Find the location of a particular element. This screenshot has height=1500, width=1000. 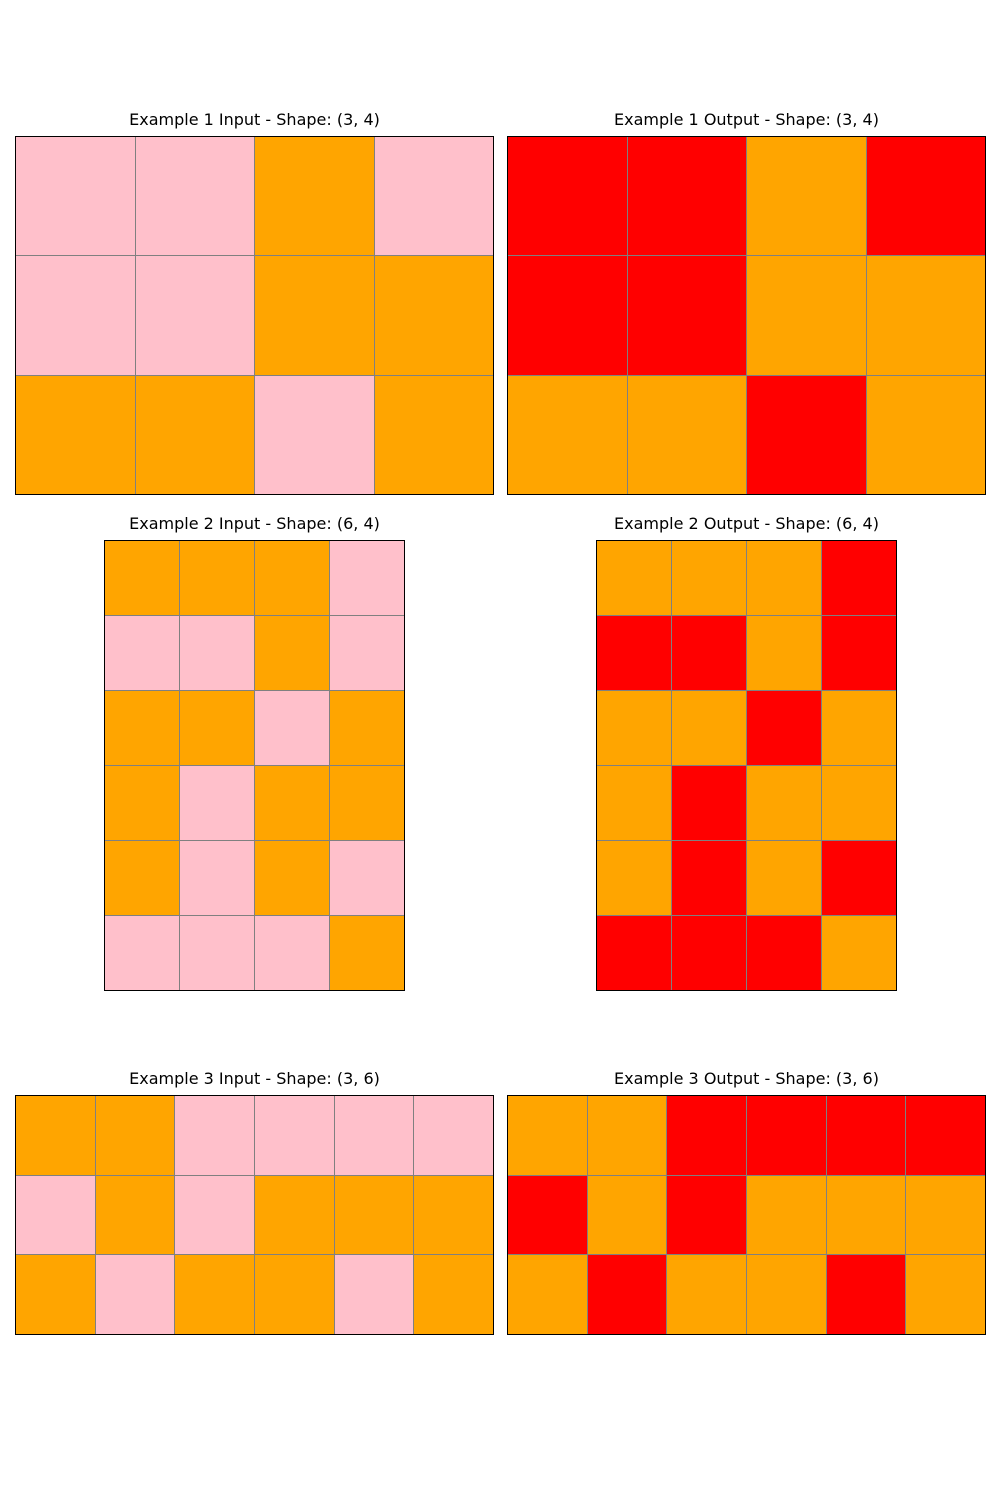

example-1-input-grid is located at coordinates (254, 315).